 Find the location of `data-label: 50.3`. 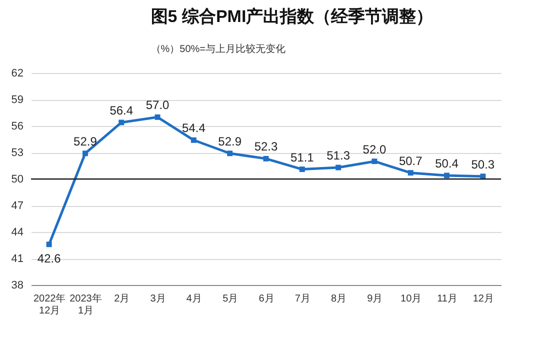

data-label: 50.3 is located at coordinates (483, 164).